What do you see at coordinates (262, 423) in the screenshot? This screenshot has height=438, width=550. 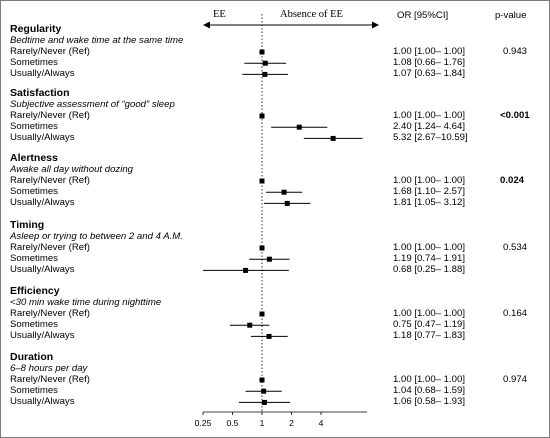 I see `x-tick-label: 1` at bounding box center [262, 423].